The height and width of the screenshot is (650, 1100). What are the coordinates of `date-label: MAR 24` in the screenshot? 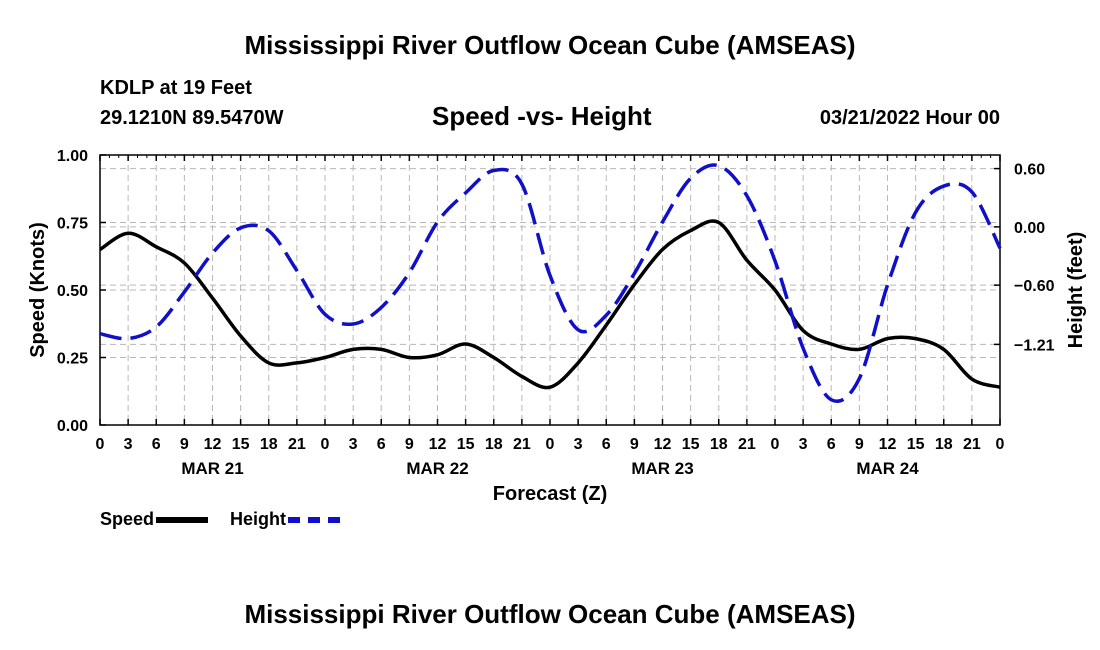 It's located at (887, 468).